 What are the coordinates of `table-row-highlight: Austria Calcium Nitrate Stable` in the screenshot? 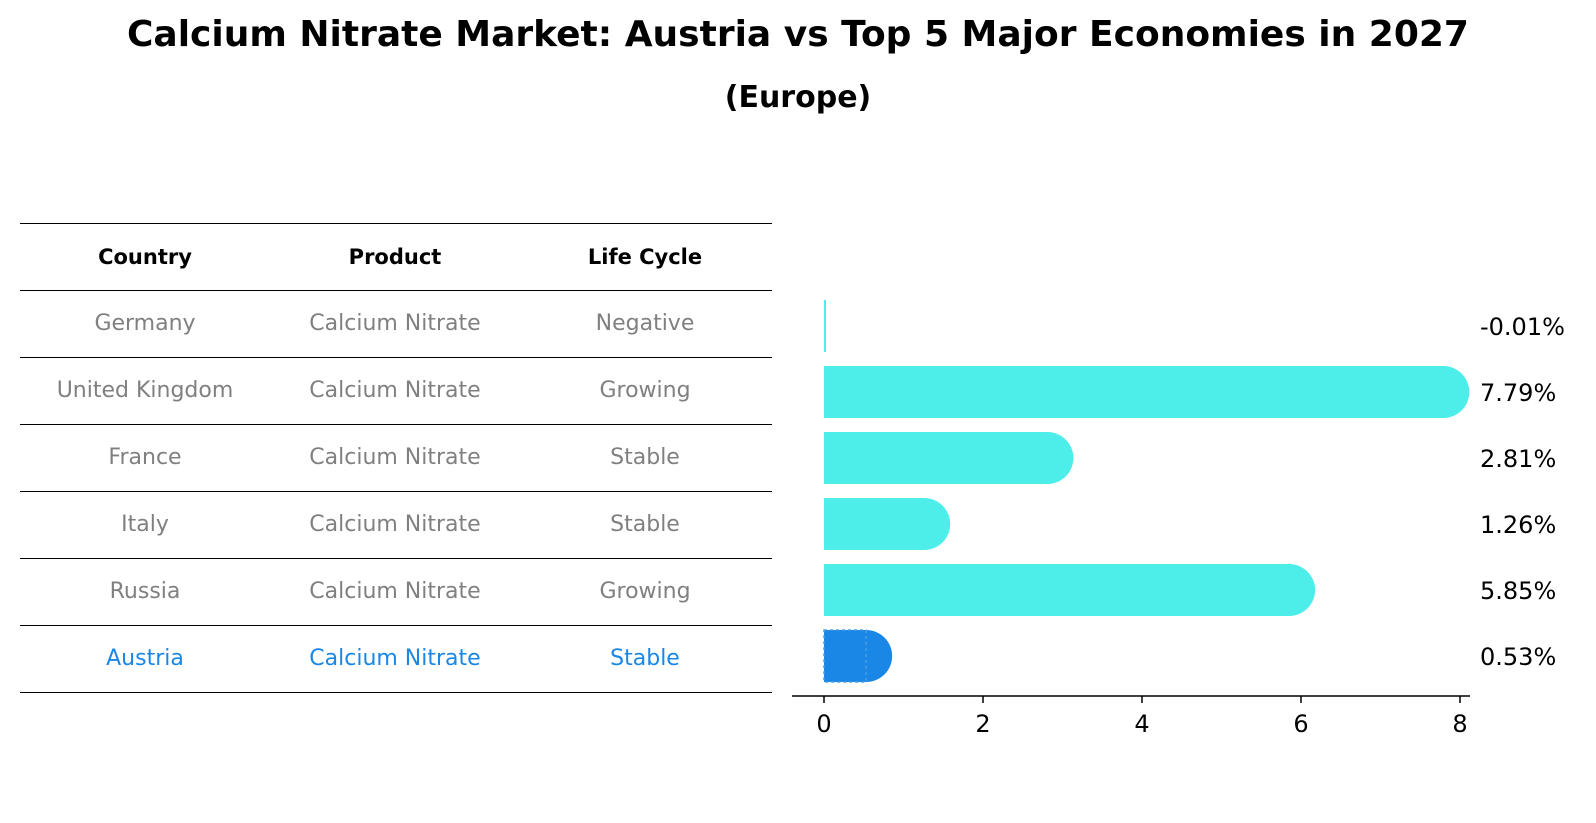 It's located at (396, 659).